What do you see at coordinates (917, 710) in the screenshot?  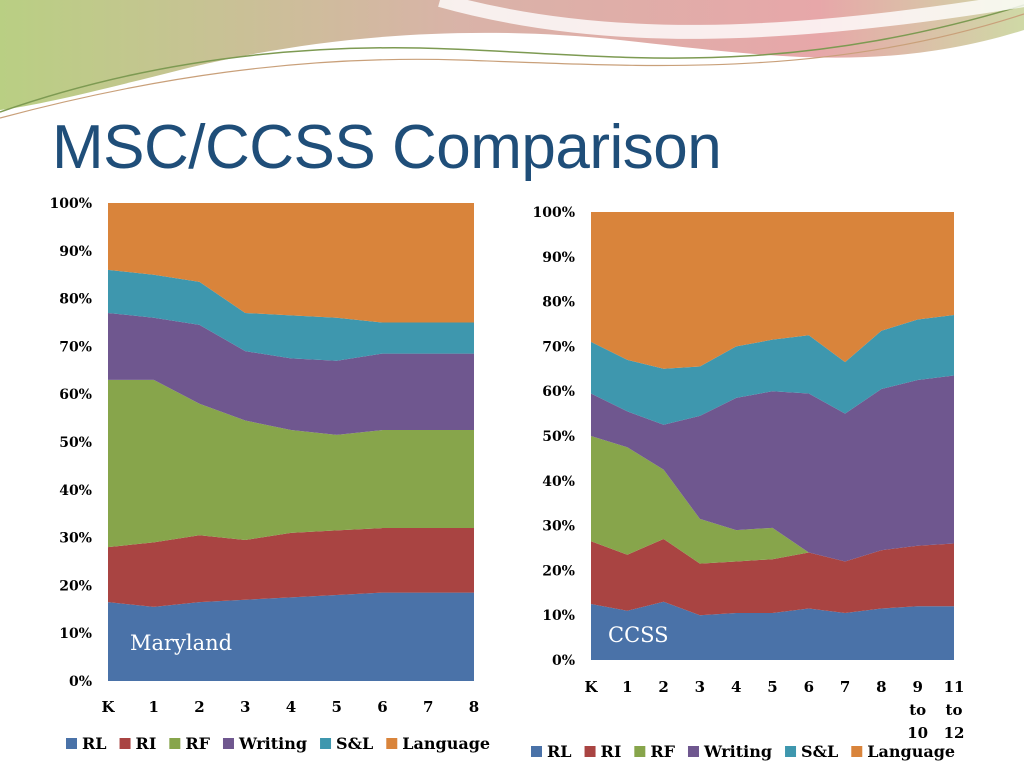 I see `x-tick-label: 9 to 10` at bounding box center [917, 710].